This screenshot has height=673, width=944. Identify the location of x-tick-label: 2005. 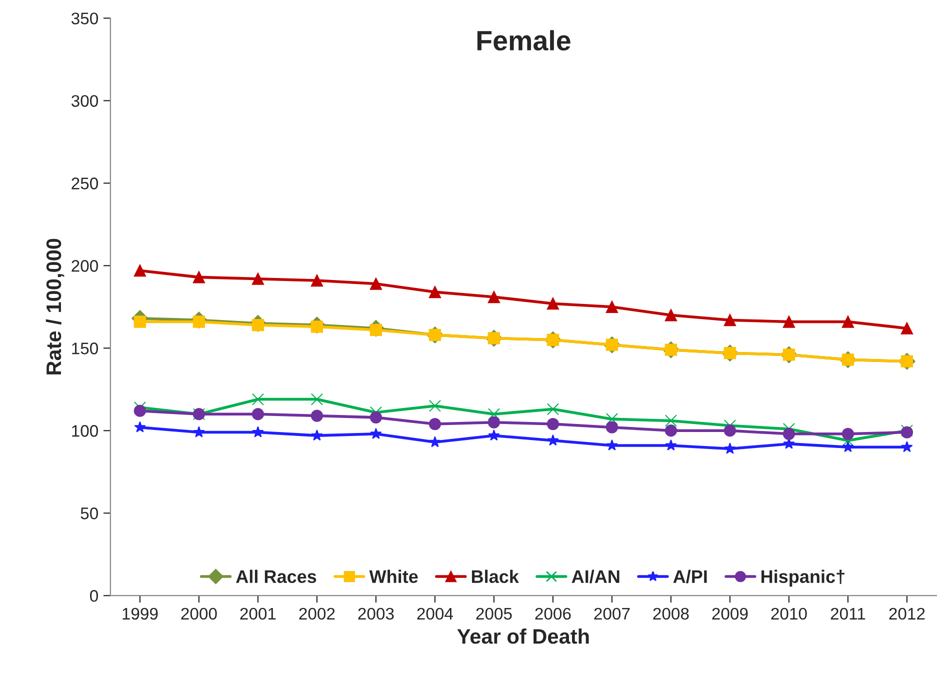
(494, 614).